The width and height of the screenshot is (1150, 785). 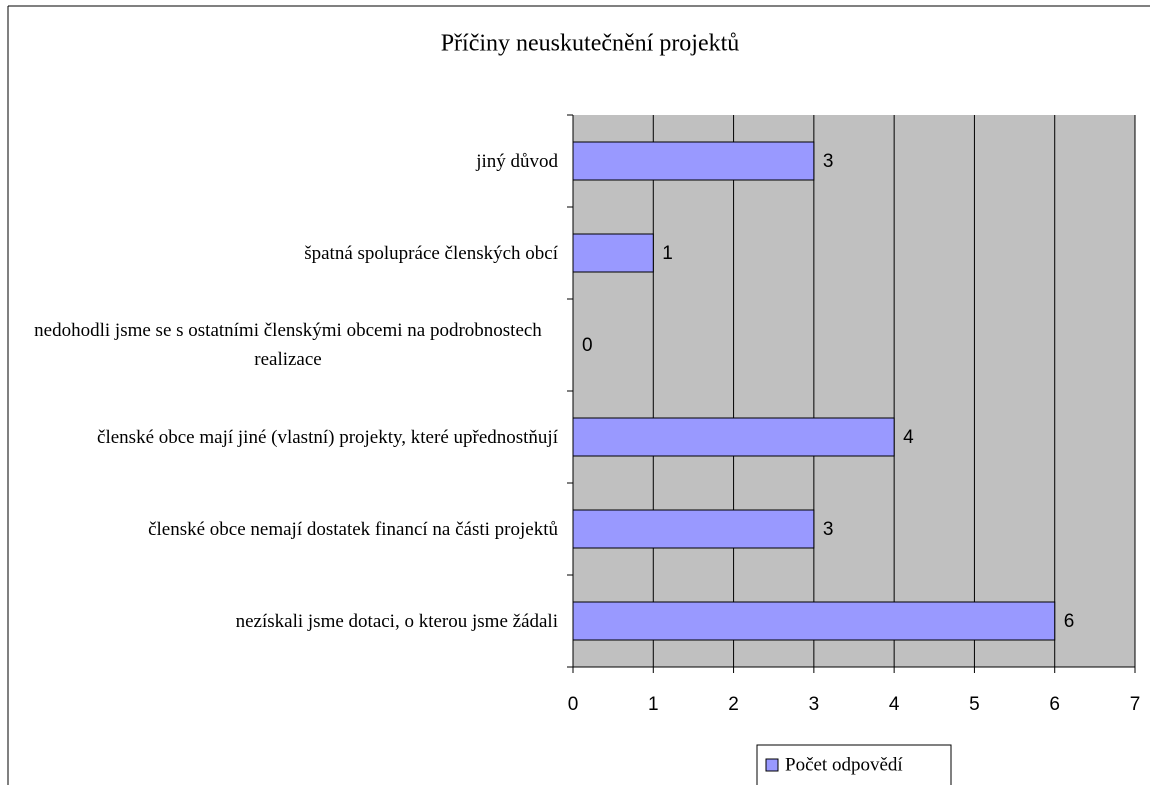 What do you see at coordinates (1054, 704) in the screenshot?
I see `x-tick-label: 6` at bounding box center [1054, 704].